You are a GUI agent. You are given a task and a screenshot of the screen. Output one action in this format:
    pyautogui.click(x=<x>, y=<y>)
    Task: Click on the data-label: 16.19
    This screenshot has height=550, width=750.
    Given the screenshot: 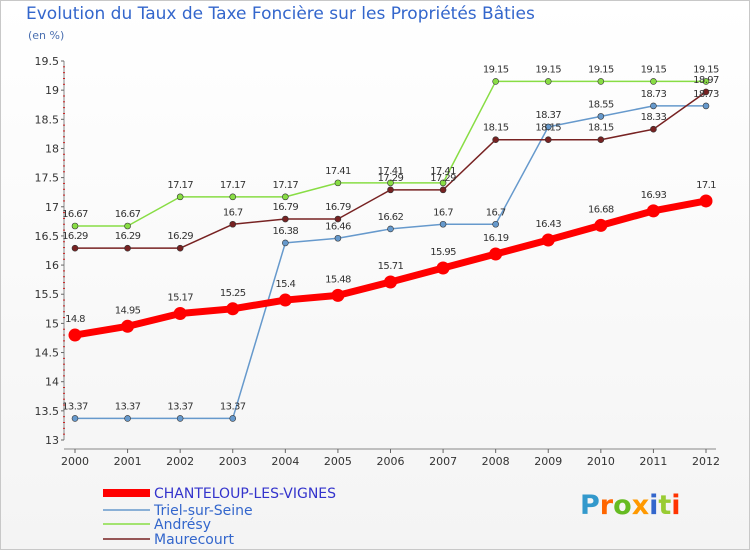 What is the action you would take?
    pyautogui.click(x=496, y=238)
    